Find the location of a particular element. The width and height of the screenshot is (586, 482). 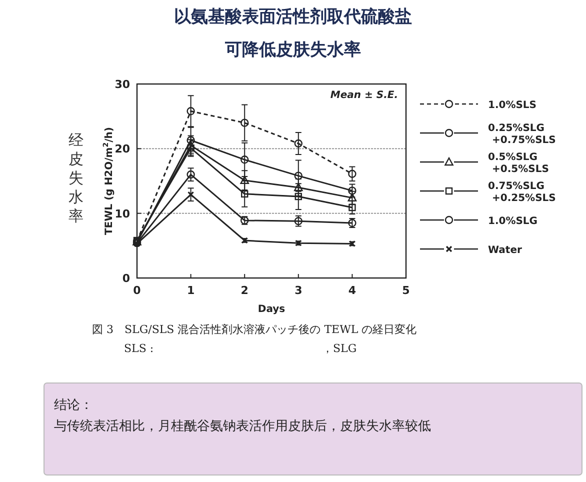

text: 0.25%SLG +0.75%SLS is located at coordinates (522, 134).